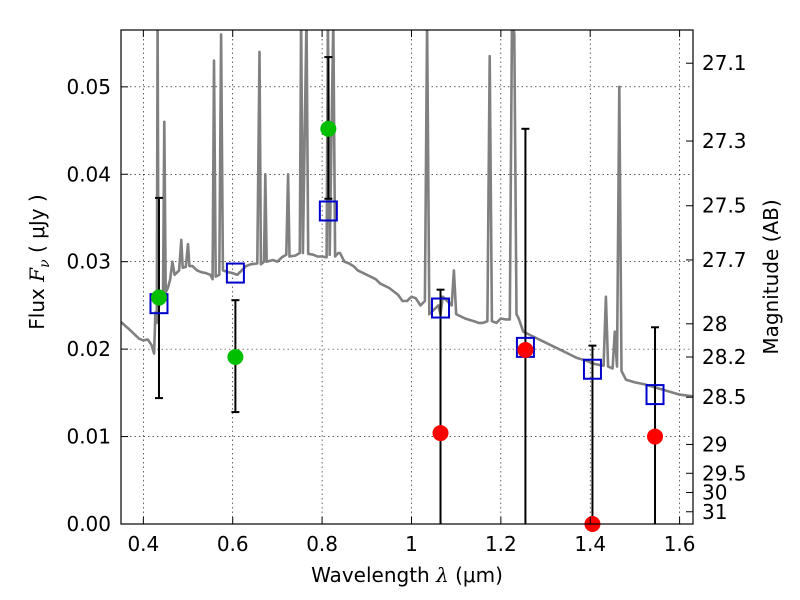  I want to click on right-tick-label: 28.5, so click(724, 397).